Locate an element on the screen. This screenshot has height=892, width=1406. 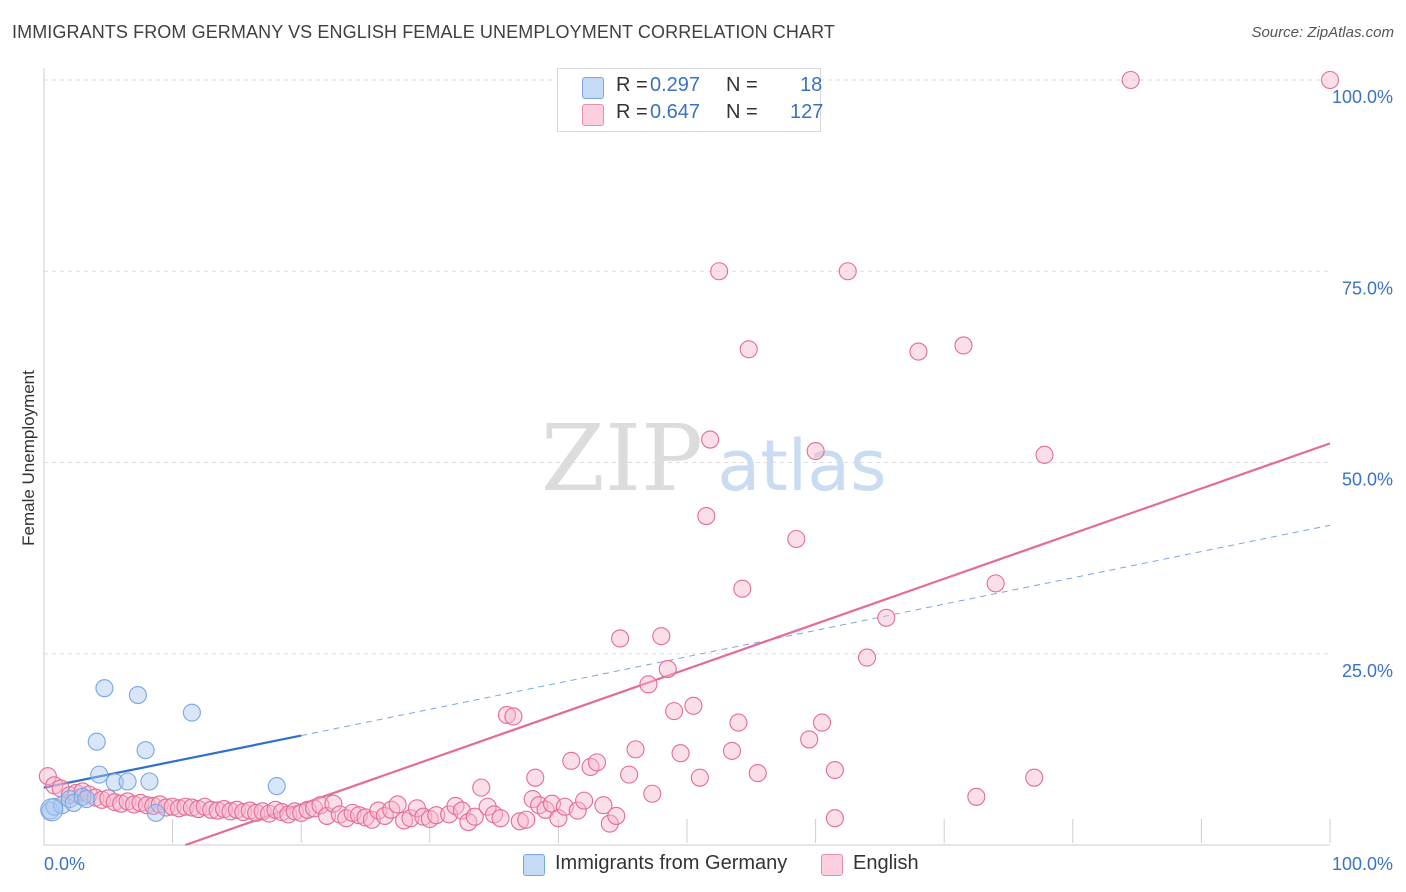
legend-swatch-english is located at coordinates (593, 115).